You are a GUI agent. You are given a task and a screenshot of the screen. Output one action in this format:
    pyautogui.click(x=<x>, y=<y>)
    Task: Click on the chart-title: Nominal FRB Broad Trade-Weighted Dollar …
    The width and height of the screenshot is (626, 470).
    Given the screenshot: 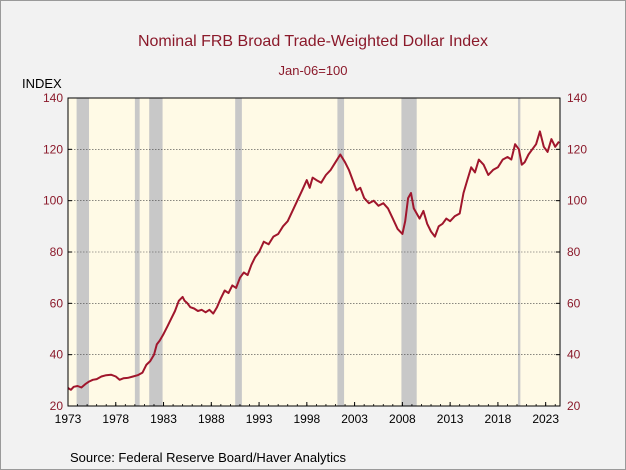 What is the action you would take?
    pyautogui.click(x=313, y=41)
    